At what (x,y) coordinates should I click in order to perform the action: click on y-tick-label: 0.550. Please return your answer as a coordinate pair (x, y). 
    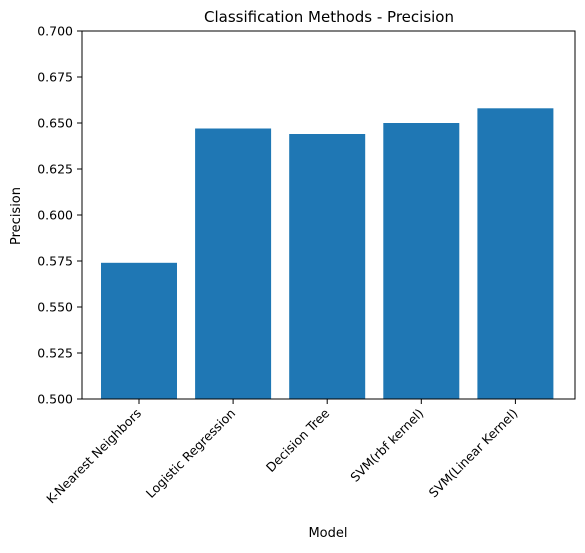
    Looking at the image, I should click on (55, 307).